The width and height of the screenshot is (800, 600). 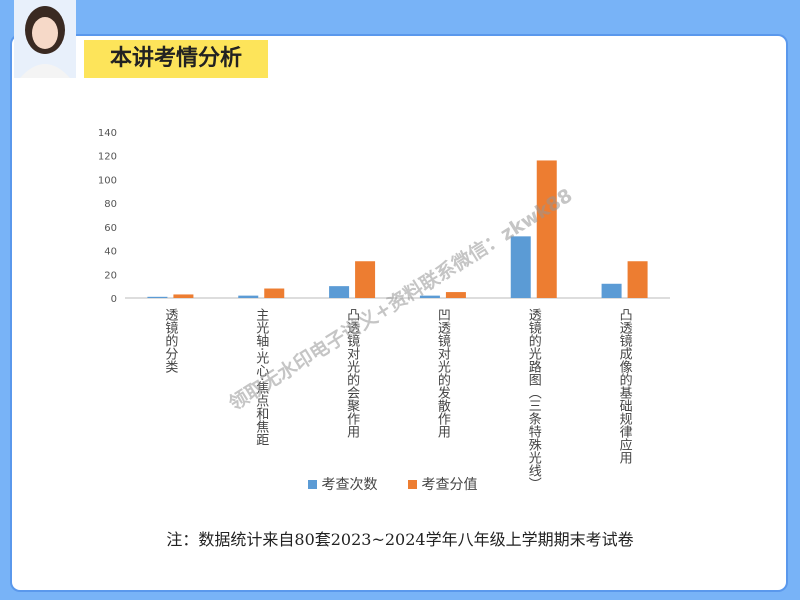 What do you see at coordinates (110, 204) in the screenshot?
I see `y-tick-label: 80` at bounding box center [110, 204].